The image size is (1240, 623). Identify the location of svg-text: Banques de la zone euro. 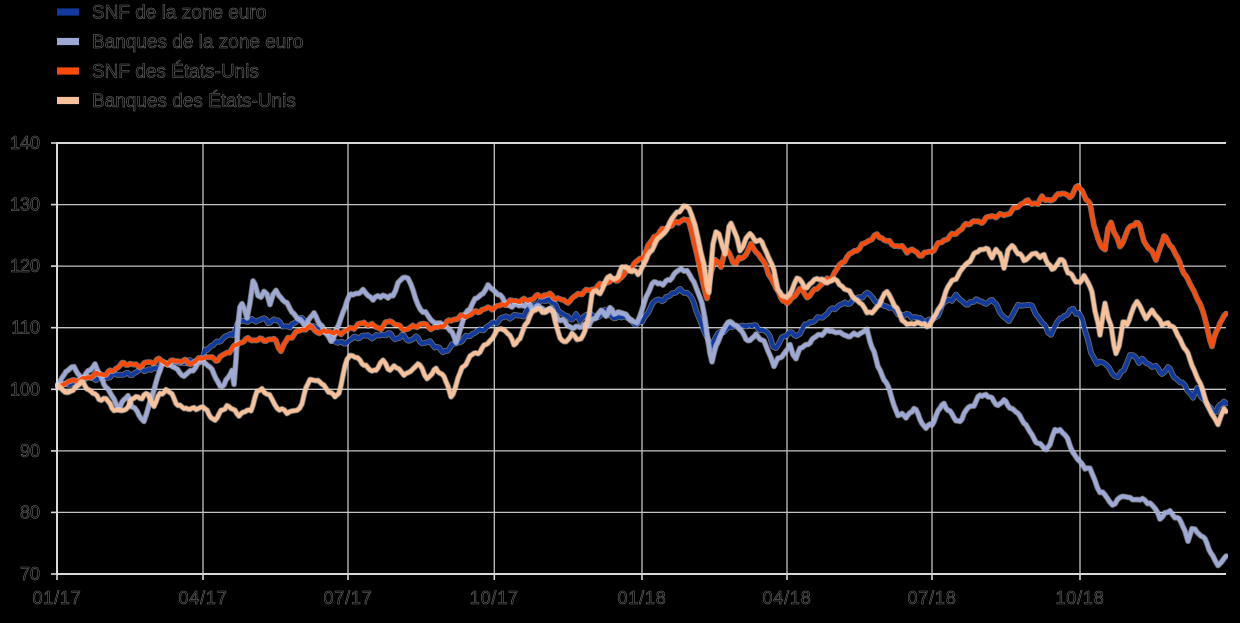
(197, 42).